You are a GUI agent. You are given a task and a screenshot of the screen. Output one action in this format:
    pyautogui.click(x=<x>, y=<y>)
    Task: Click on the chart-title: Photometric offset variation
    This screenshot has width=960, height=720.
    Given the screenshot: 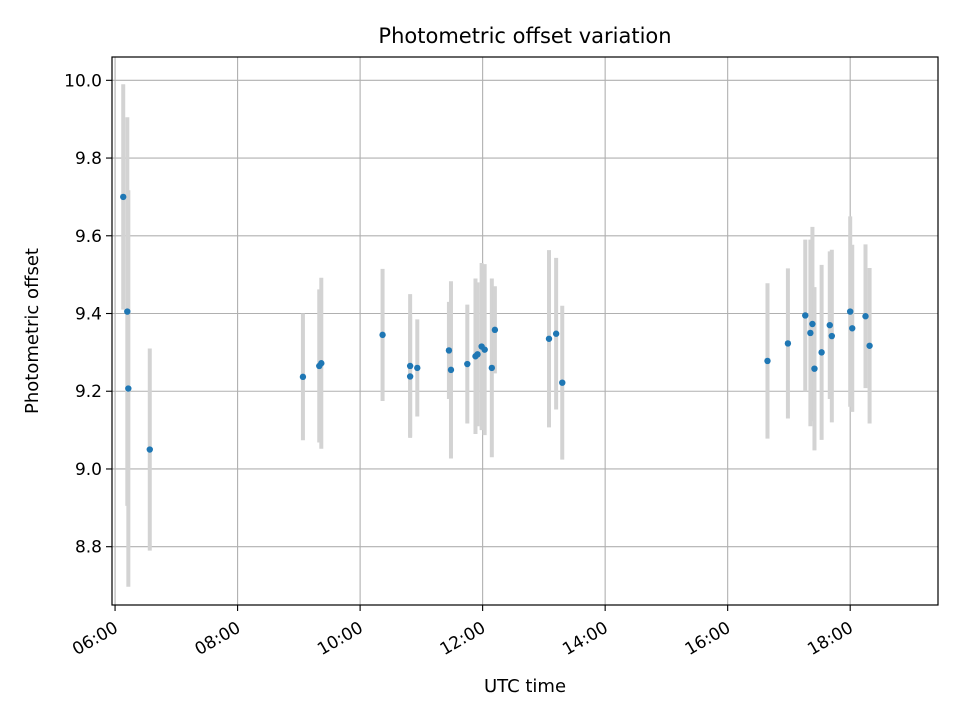 What is the action you would take?
    pyautogui.click(x=524, y=36)
    